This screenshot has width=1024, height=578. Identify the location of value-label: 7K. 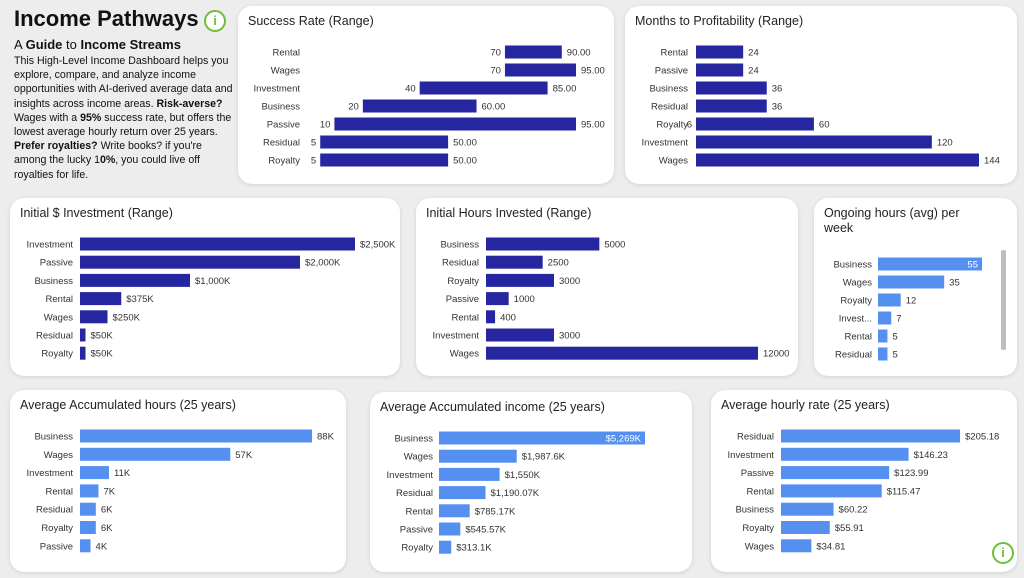
(109, 491).